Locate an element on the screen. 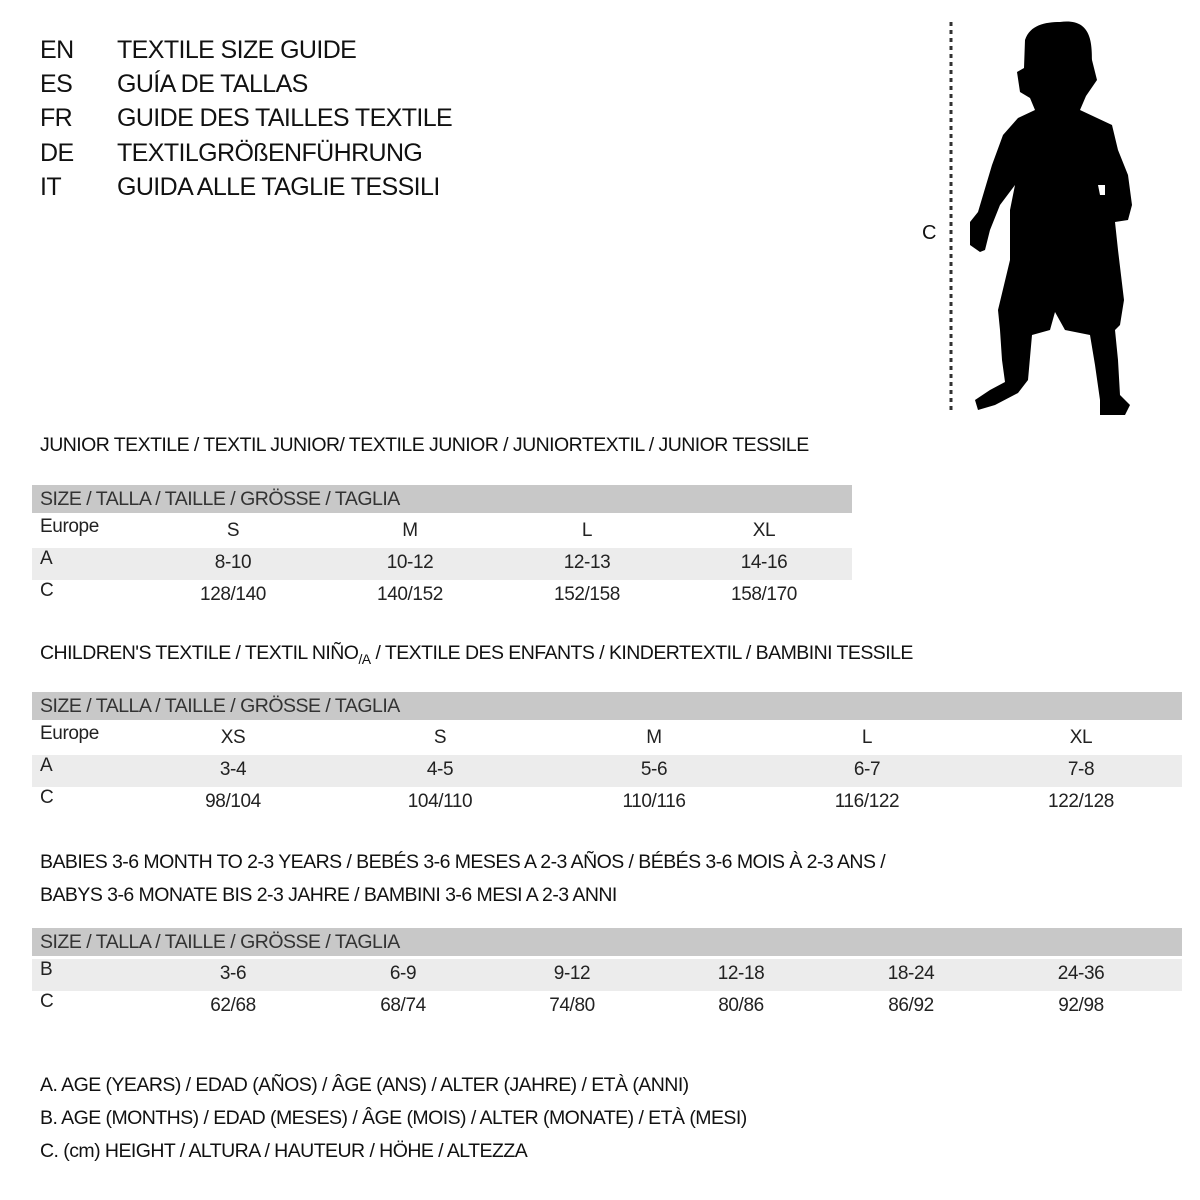 The image size is (1200, 1200). lang-code: EN is located at coordinates (57, 50).